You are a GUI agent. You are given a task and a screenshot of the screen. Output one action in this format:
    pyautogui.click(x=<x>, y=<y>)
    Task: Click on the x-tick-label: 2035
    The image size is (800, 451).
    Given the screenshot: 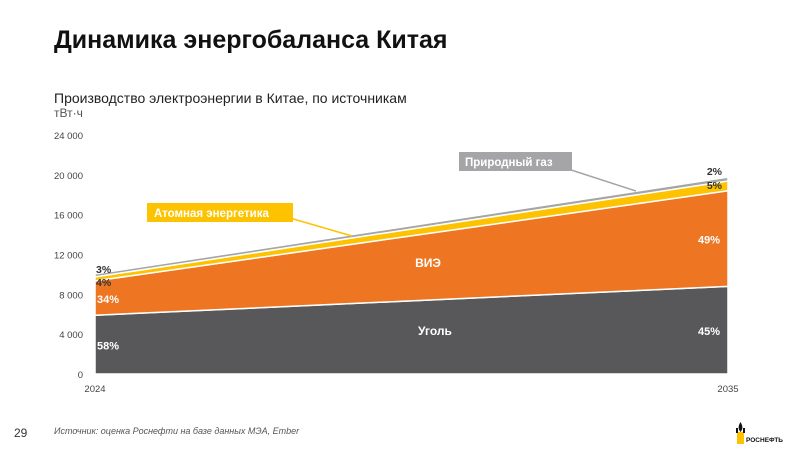 What is the action you would take?
    pyautogui.click(x=727, y=389)
    